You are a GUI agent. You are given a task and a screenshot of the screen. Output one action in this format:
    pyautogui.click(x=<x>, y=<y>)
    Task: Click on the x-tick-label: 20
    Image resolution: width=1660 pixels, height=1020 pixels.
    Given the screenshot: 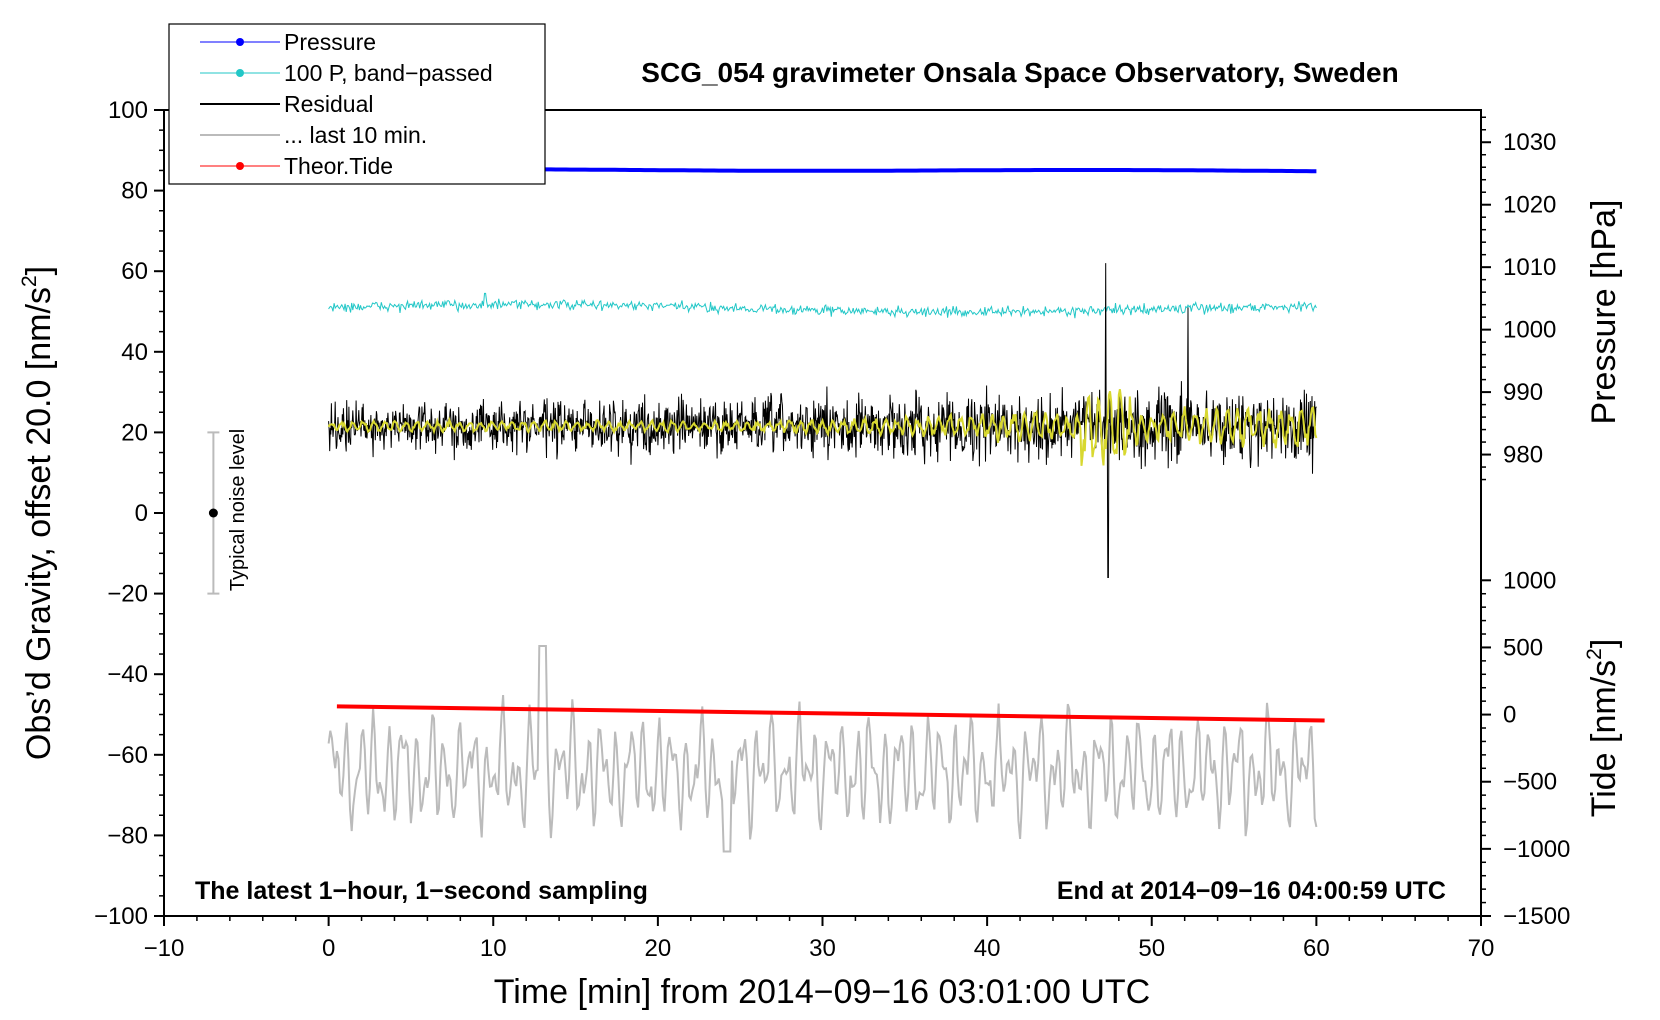 What is the action you would take?
    pyautogui.click(x=658, y=948)
    